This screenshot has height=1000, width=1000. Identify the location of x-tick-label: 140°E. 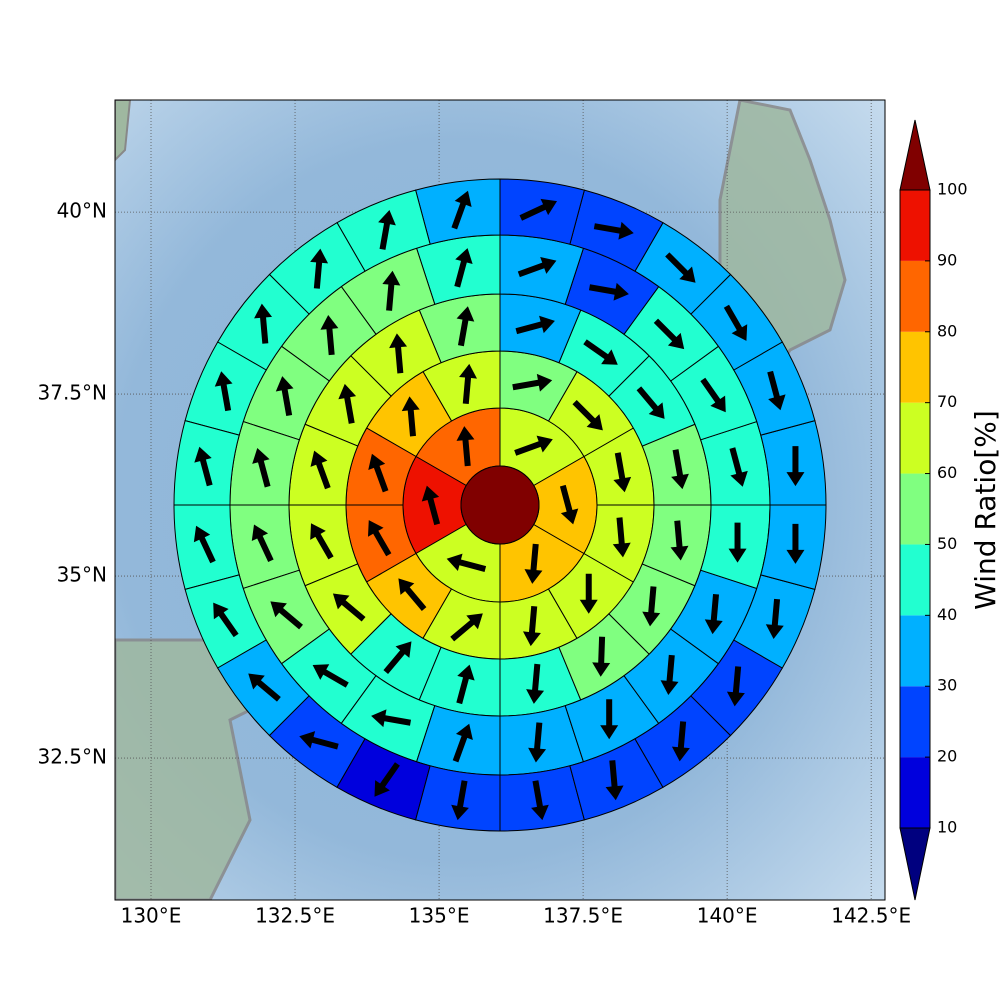
(727, 916).